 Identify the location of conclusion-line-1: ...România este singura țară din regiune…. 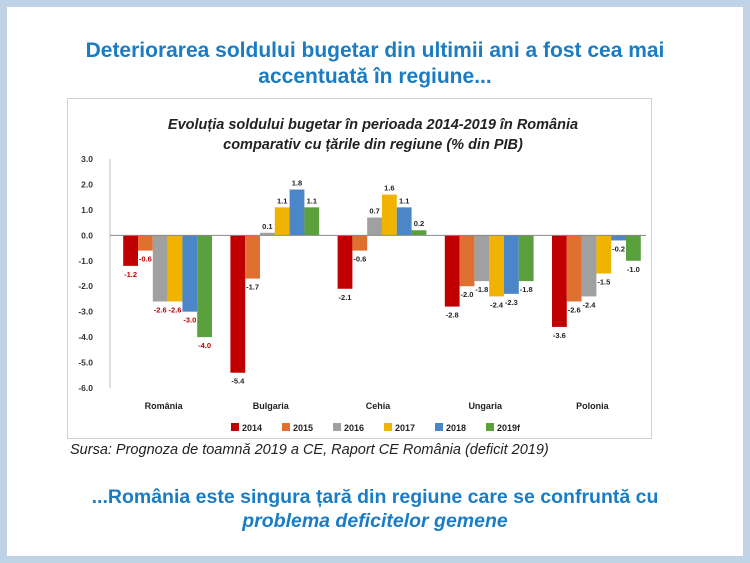
(375, 497).